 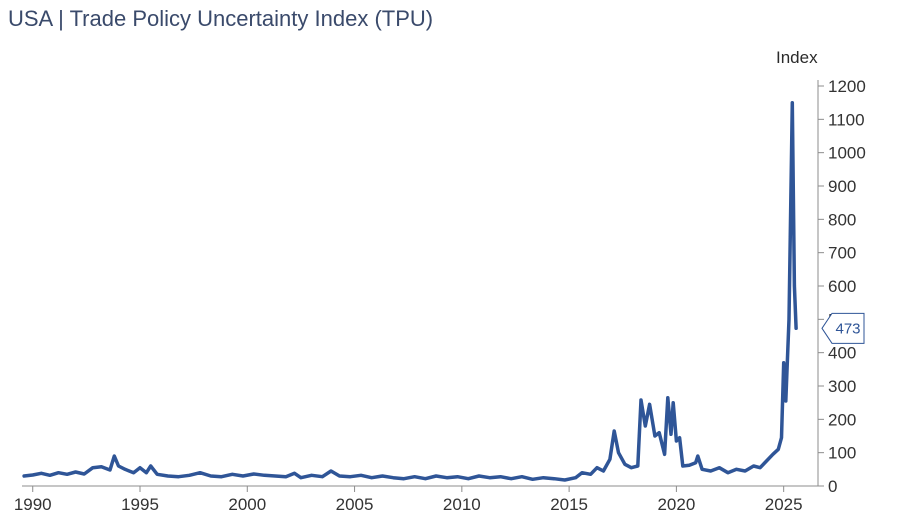 What do you see at coordinates (832, 486) in the screenshot?
I see `y-tick-label: 0` at bounding box center [832, 486].